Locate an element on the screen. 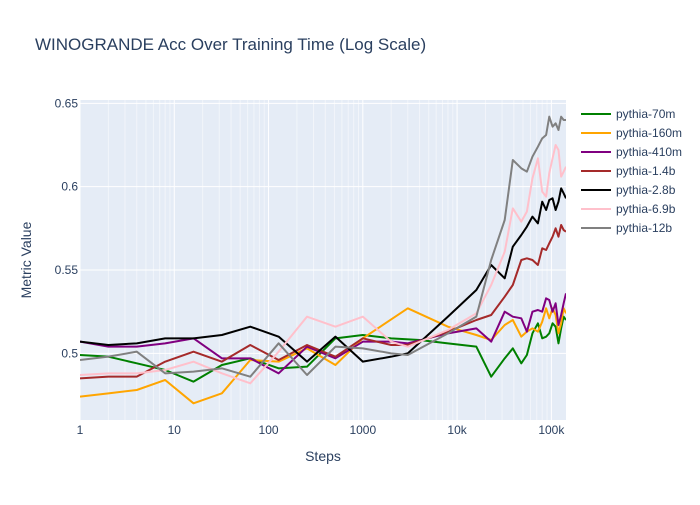  x-tick-label: 10k is located at coordinates (457, 430).